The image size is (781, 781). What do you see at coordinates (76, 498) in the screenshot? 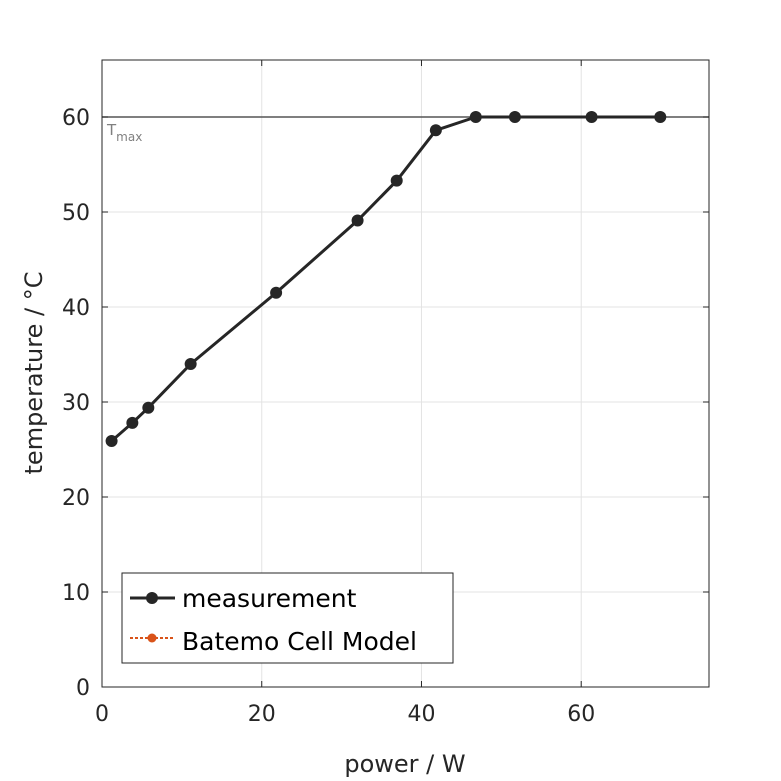
I see `y-tick-label: 20` at bounding box center [76, 498].